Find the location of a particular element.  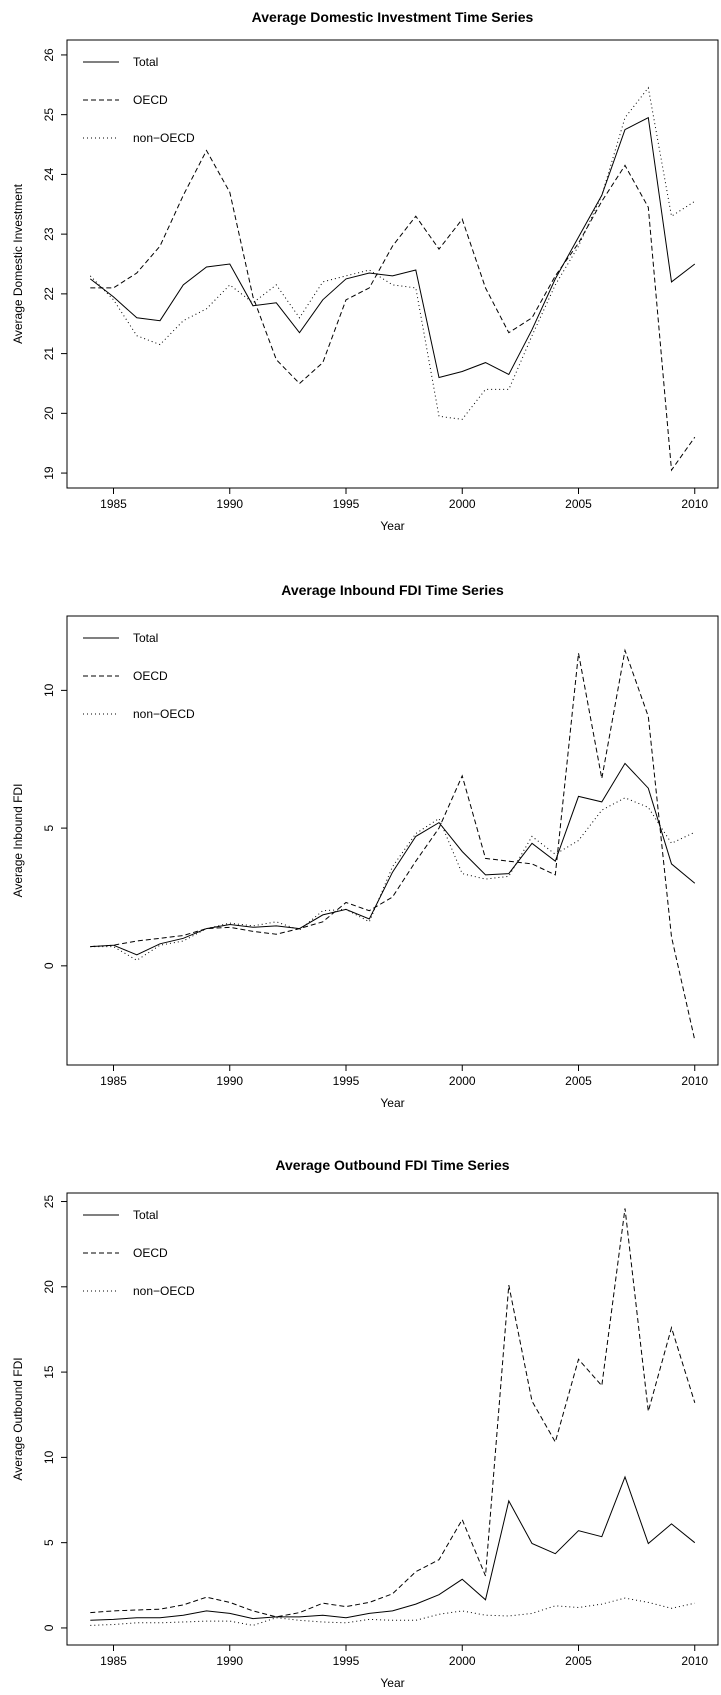

y-tick-label: 19 is located at coordinates (49, 473).